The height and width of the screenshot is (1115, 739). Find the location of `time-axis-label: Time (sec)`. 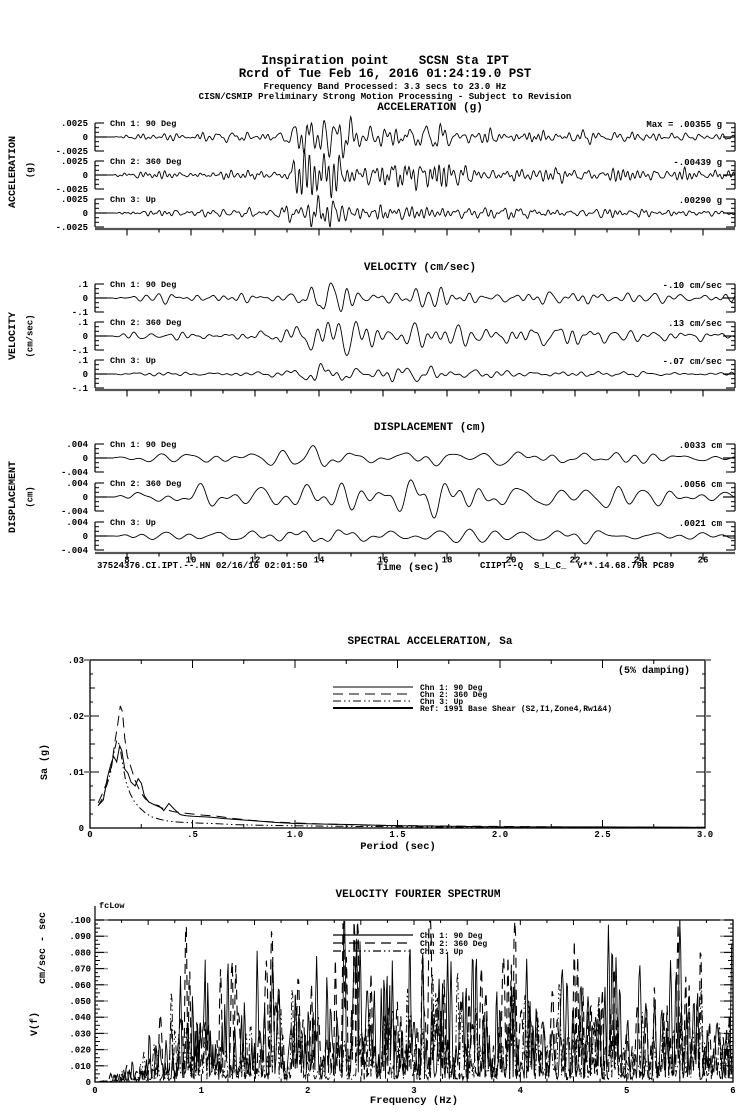

time-axis-label: Time (sec) is located at coordinates (408, 568).